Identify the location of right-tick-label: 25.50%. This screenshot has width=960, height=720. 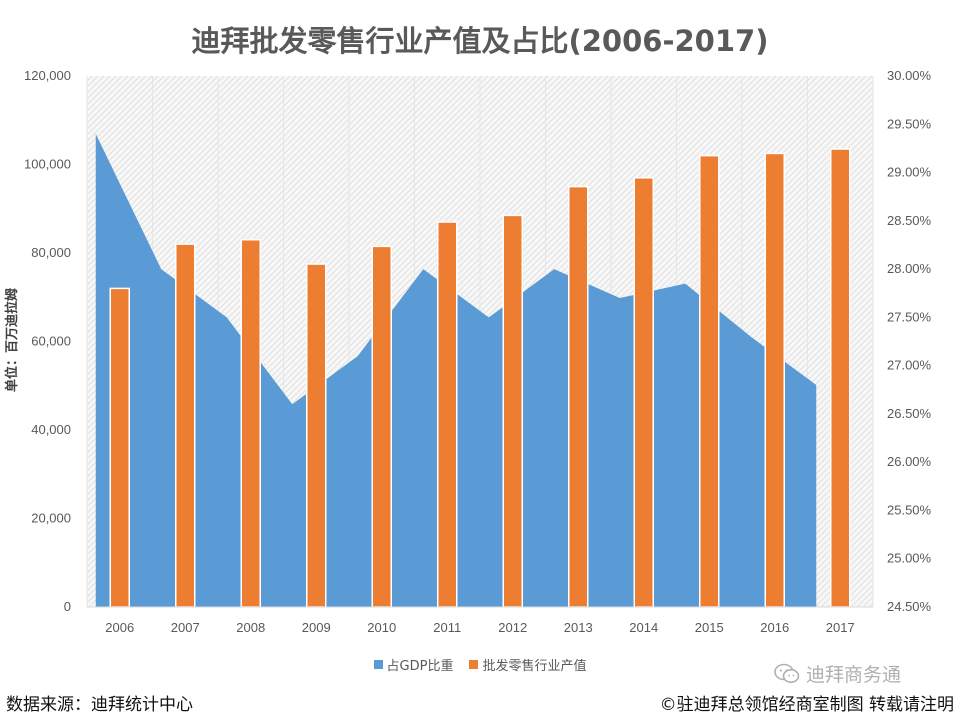
(909, 509).